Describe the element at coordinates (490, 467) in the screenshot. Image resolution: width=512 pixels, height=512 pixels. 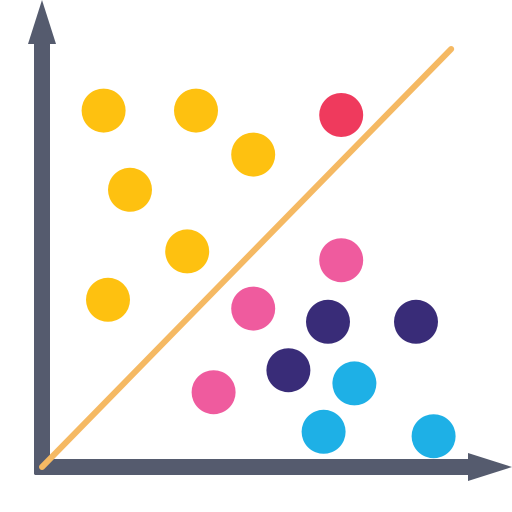
I see `x-axis-arrow-icon` at that location.